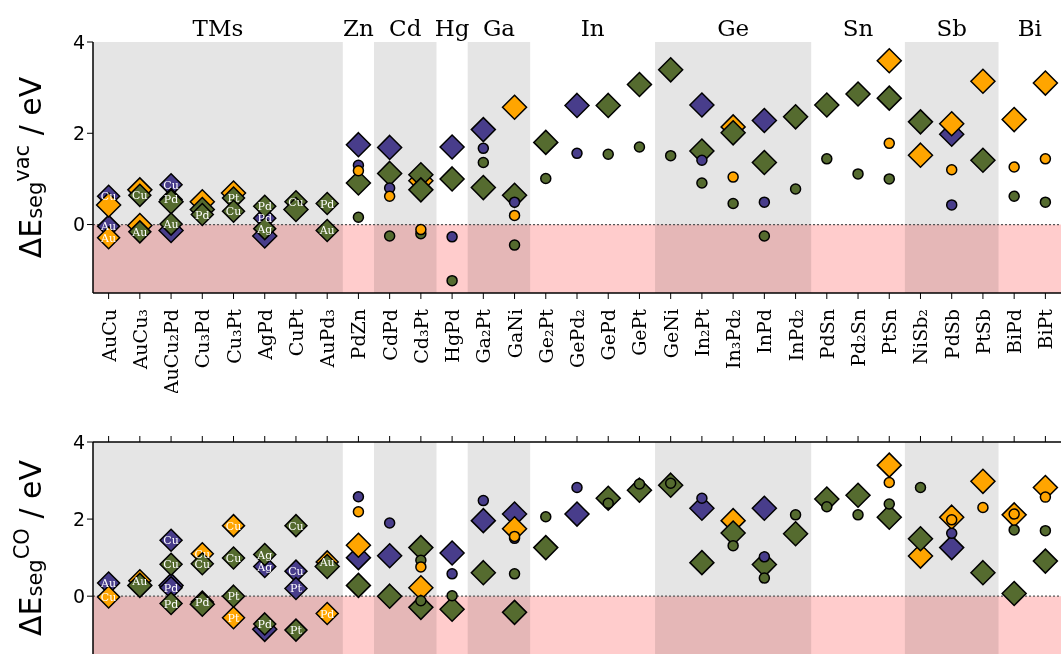 This screenshot has height=660, width=1061. I want to click on x-tick-label: AgPd, so click(264, 335).